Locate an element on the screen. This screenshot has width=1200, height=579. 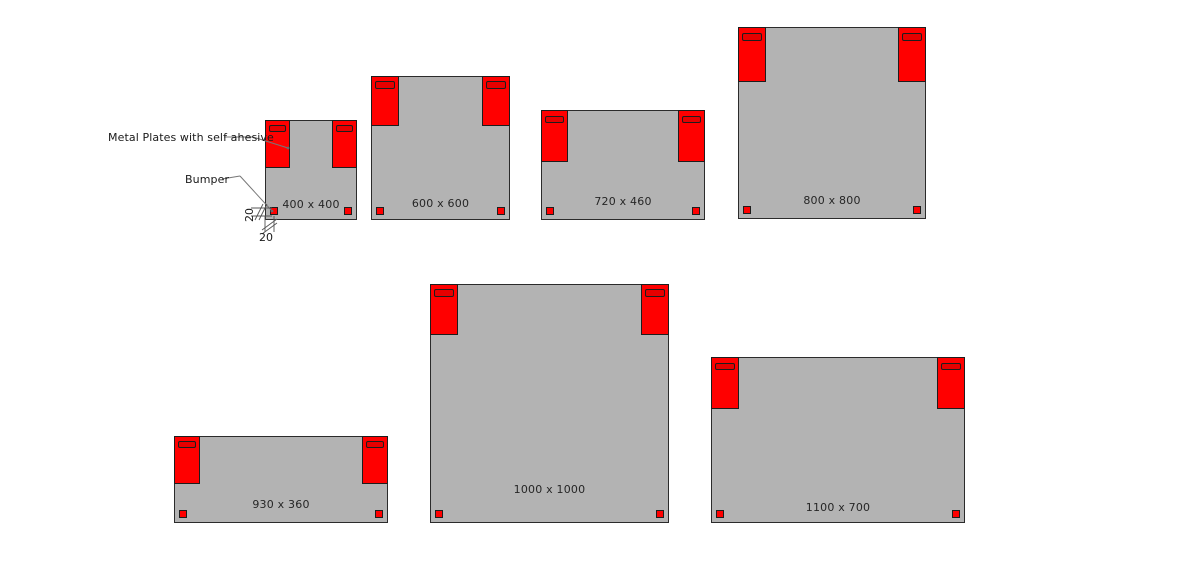
bumper-annotation-label: Bumper is located at coordinates (207, 179).